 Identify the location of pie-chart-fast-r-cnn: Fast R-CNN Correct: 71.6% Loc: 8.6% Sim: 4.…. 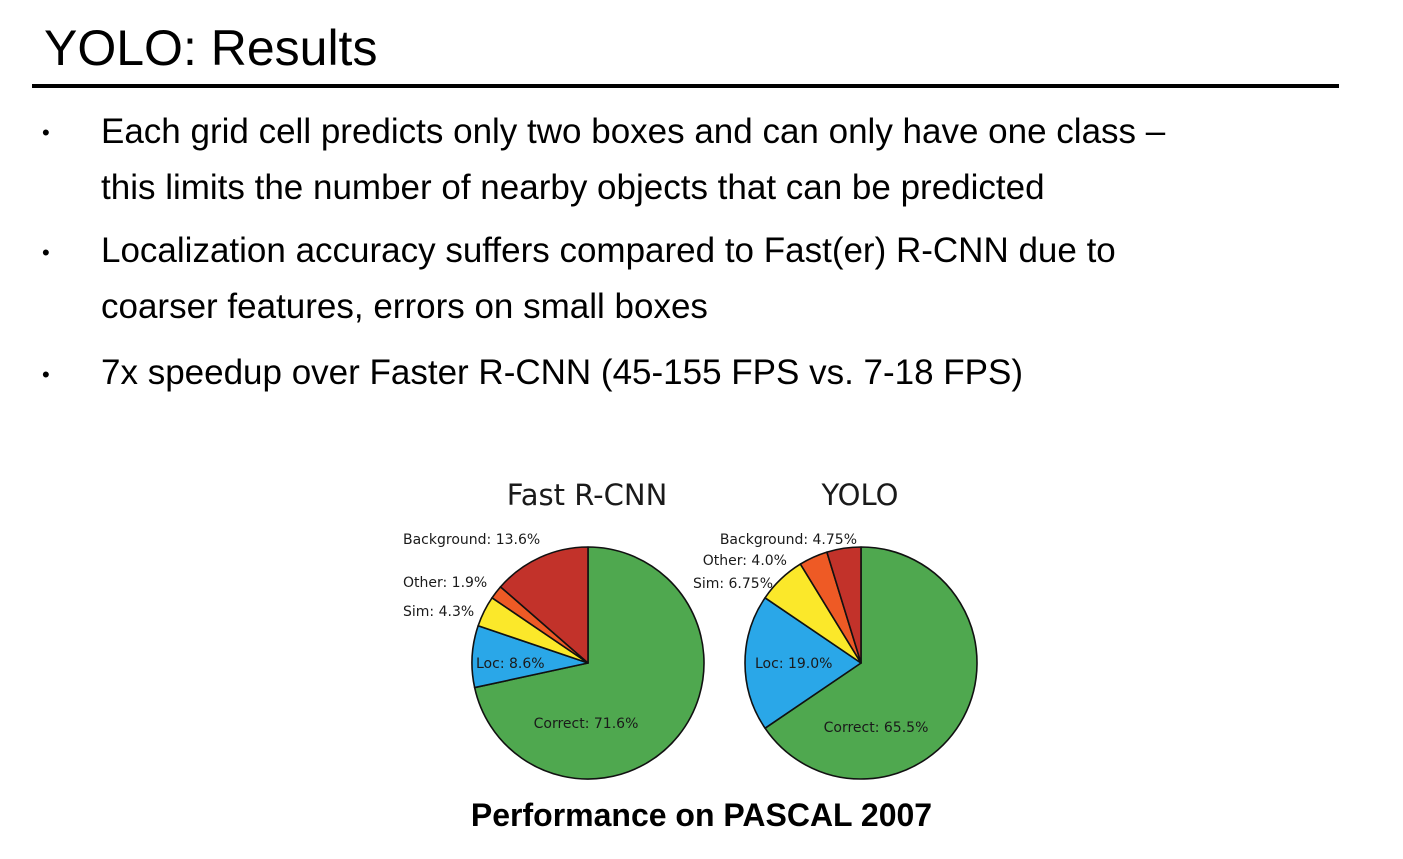
(554, 629).